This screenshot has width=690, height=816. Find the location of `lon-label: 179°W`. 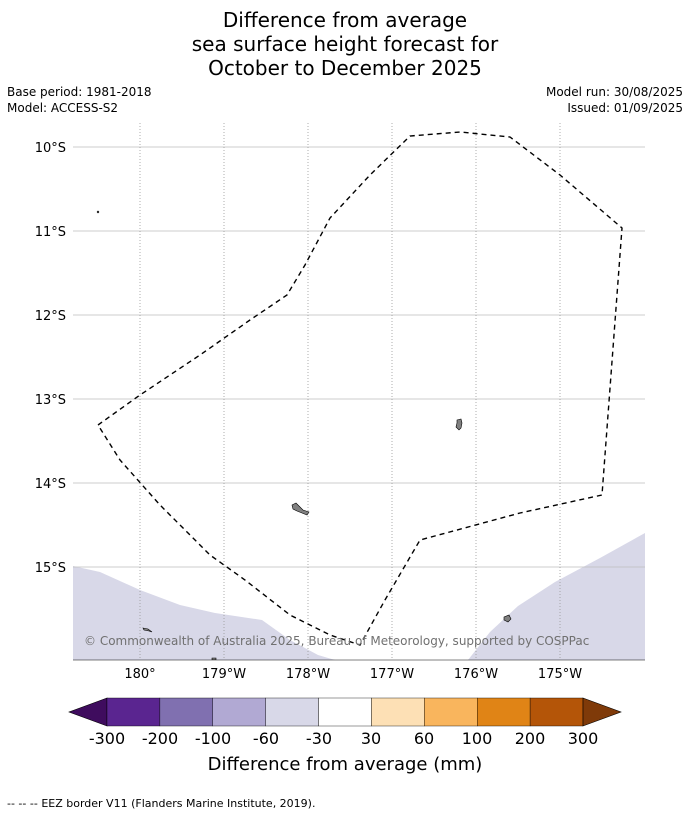

lon-label: 179°W is located at coordinates (224, 674).